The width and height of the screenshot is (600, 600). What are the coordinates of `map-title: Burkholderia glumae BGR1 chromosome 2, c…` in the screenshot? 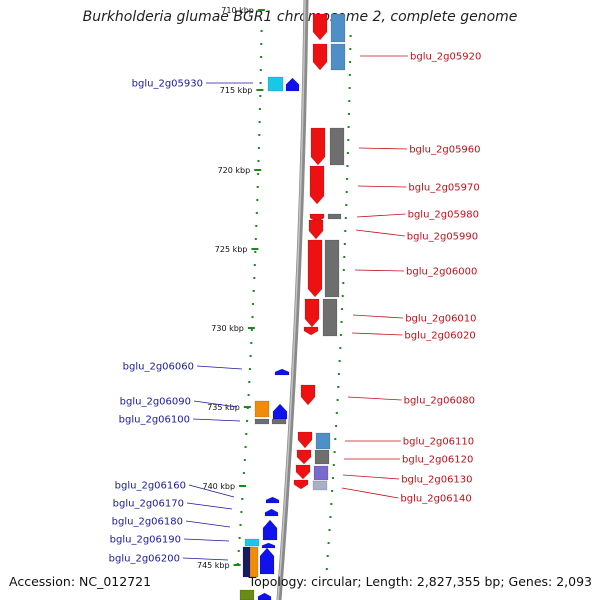 It's located at (300, 17).